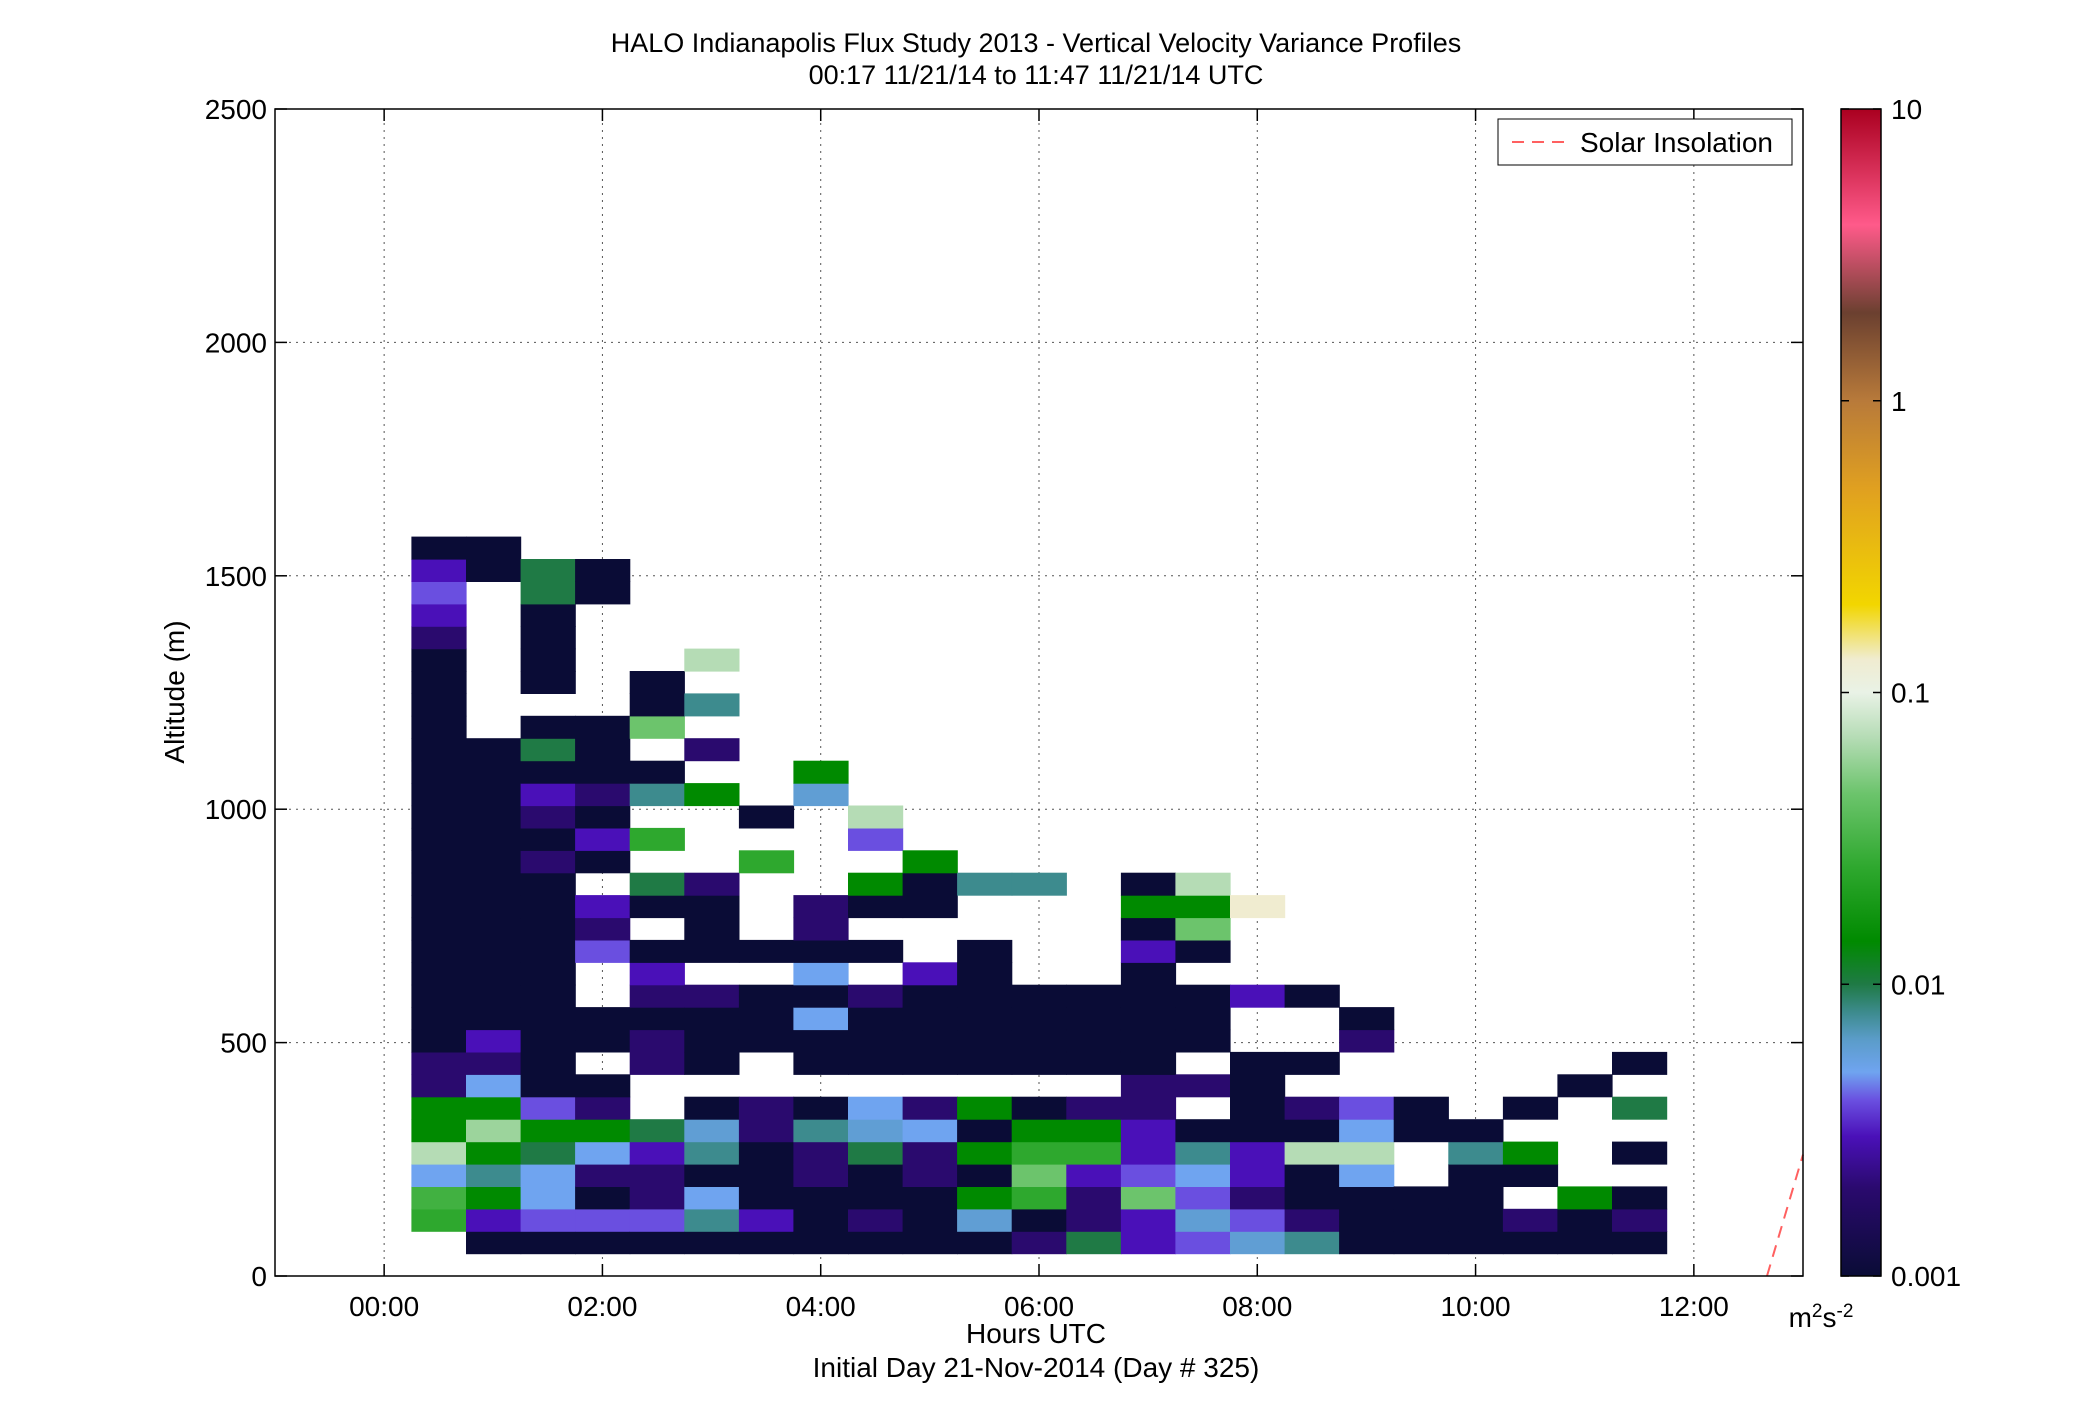 This screenshot has height=1425, width=2098. Describe the element at coordinates (1036, 1367) in the screenshot. I see `x-axis-label-secondary: Initial Day 21-Nov-2014 (Day # 325)` at that location.